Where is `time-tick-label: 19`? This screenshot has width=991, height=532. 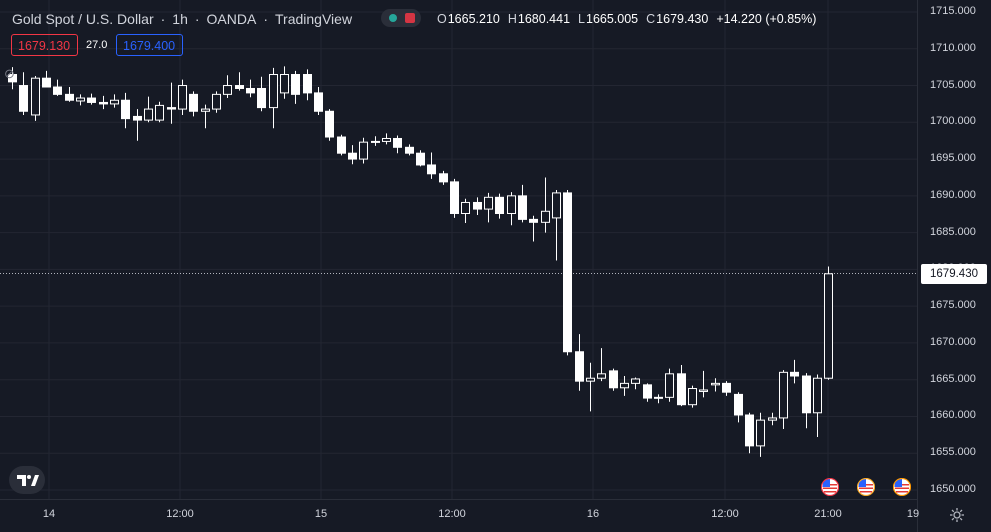
time-tick-label: 19 is located at coordinates (913, 514).